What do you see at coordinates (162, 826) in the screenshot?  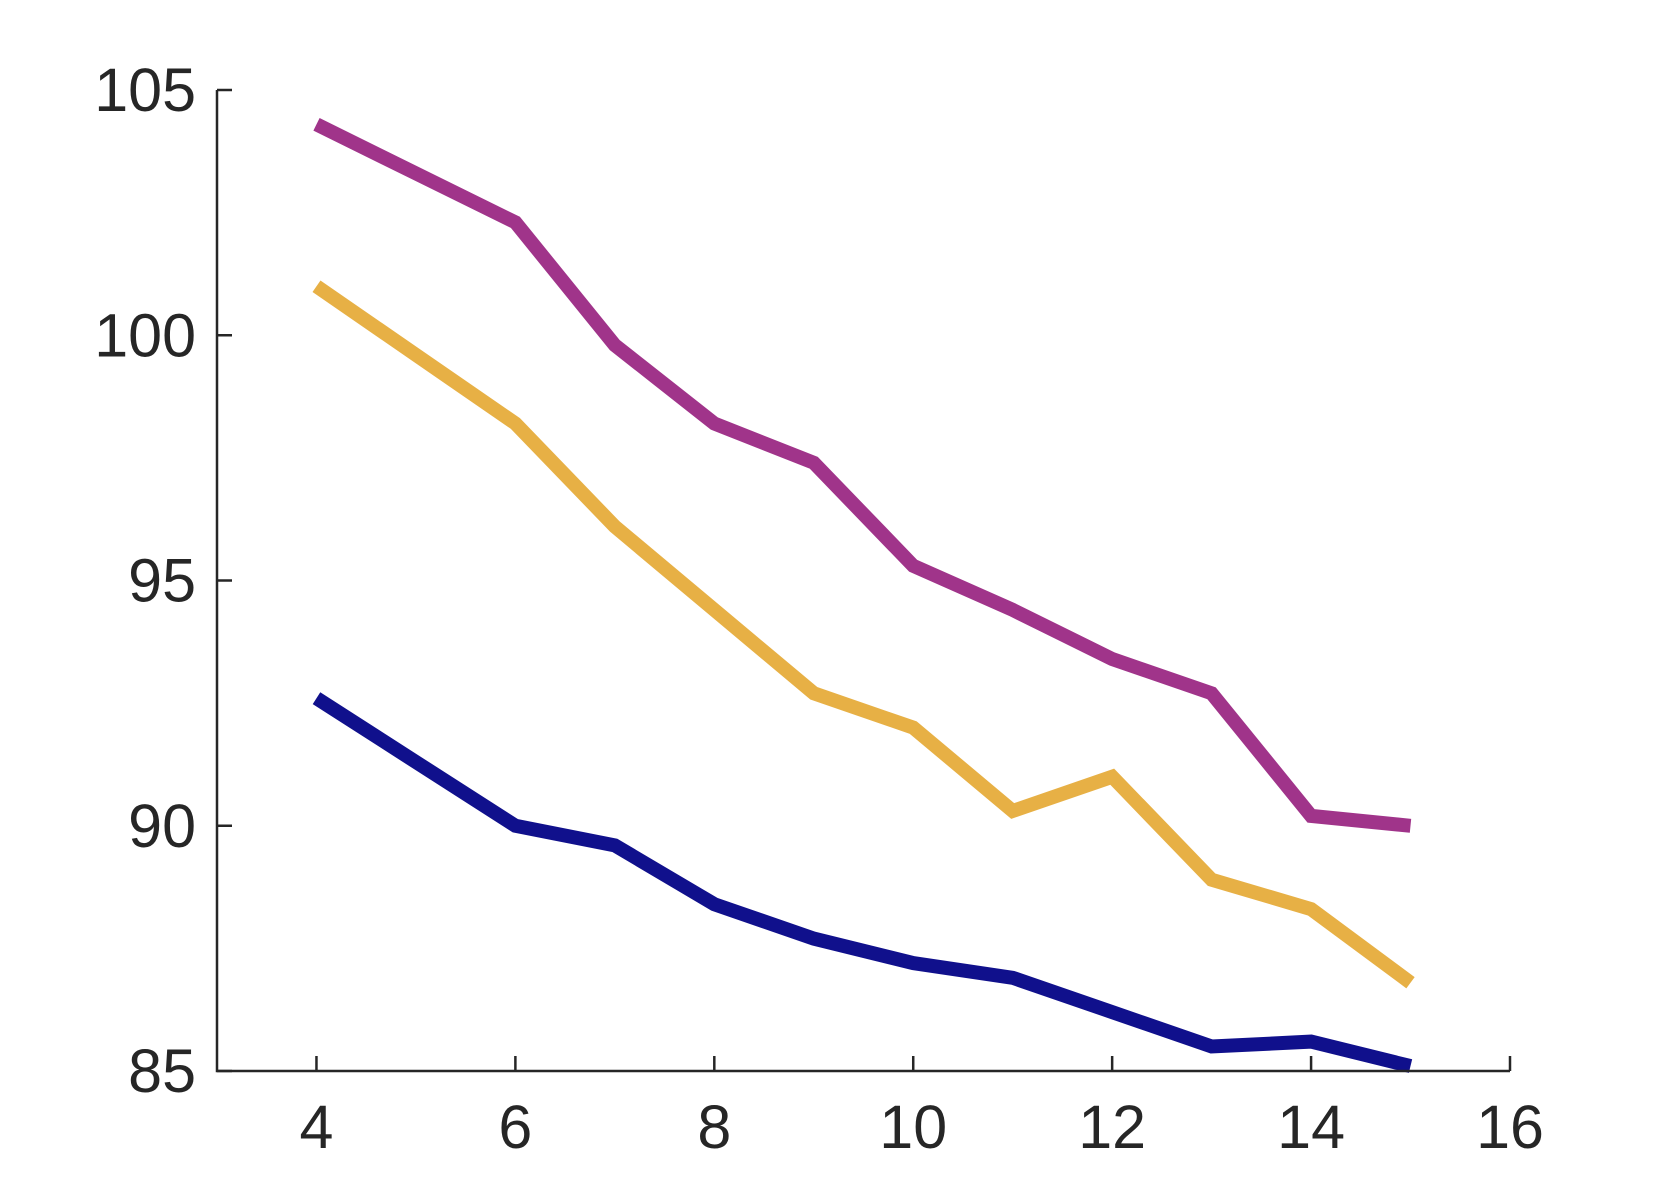 I see `y-tick-label: 90` at bounding box center [162, 826].